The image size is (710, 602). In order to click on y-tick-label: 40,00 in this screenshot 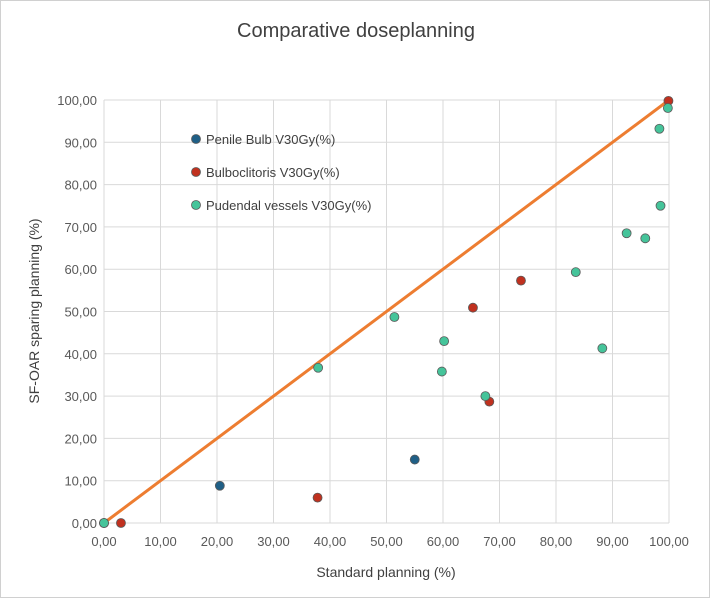, I will do `click(80, 354)`.